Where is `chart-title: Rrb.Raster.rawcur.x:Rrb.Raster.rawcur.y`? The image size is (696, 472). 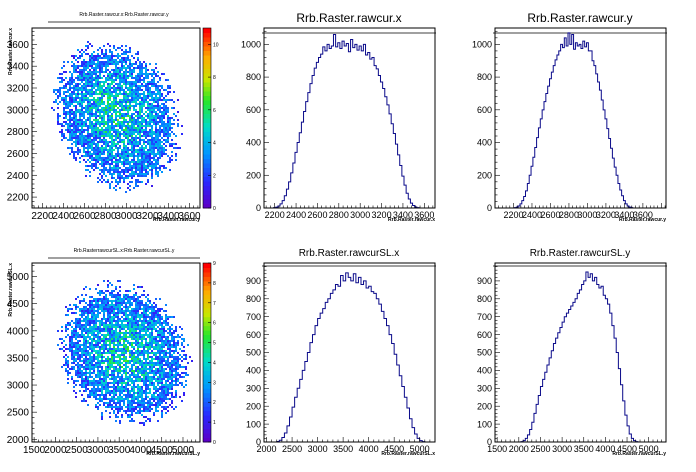
chart-title: Rrb.Raster.rawcur.x:Rrb.Raster.rawcur.y is located at coordinates (124, 15).